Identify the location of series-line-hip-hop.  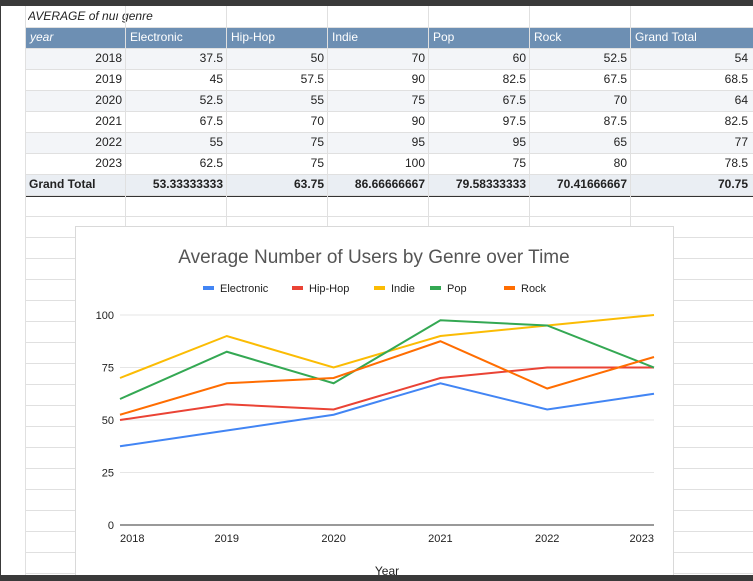
(386, 393).